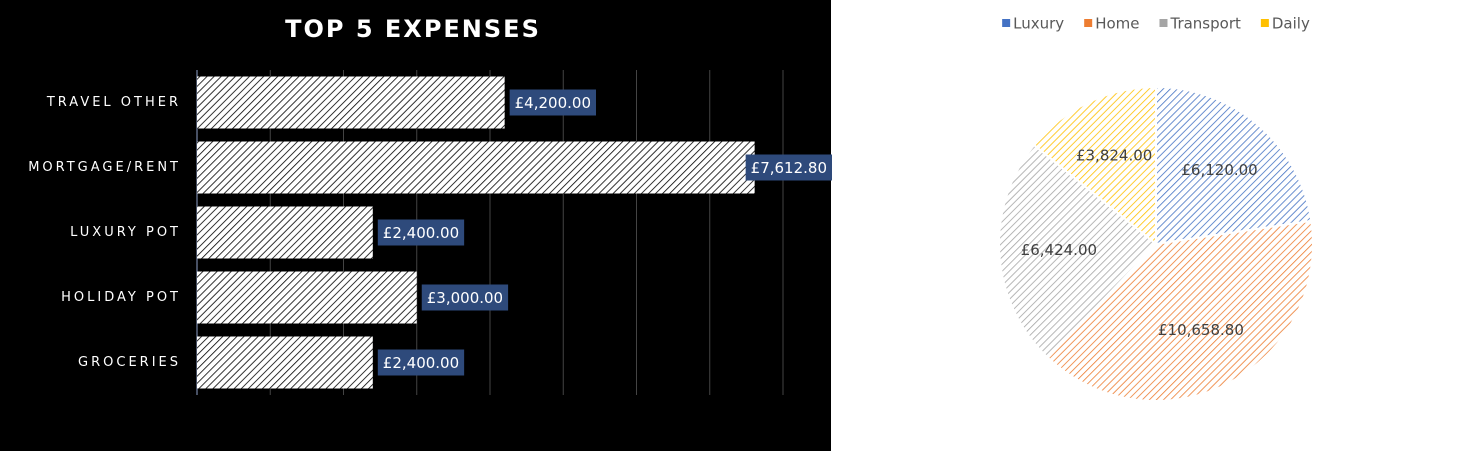 This screenshot has height=455, width=1479. I want to click on data-label: £4,200.00, so click(552, 102).